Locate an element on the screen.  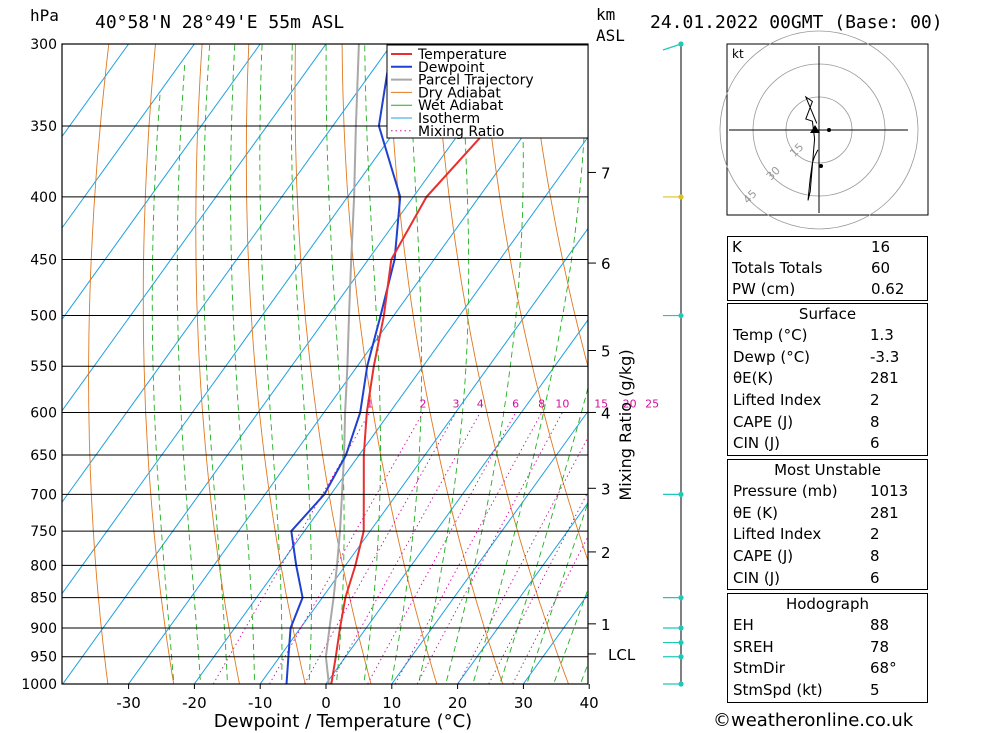
index-value: 68° is located at coordinates (883, 668).